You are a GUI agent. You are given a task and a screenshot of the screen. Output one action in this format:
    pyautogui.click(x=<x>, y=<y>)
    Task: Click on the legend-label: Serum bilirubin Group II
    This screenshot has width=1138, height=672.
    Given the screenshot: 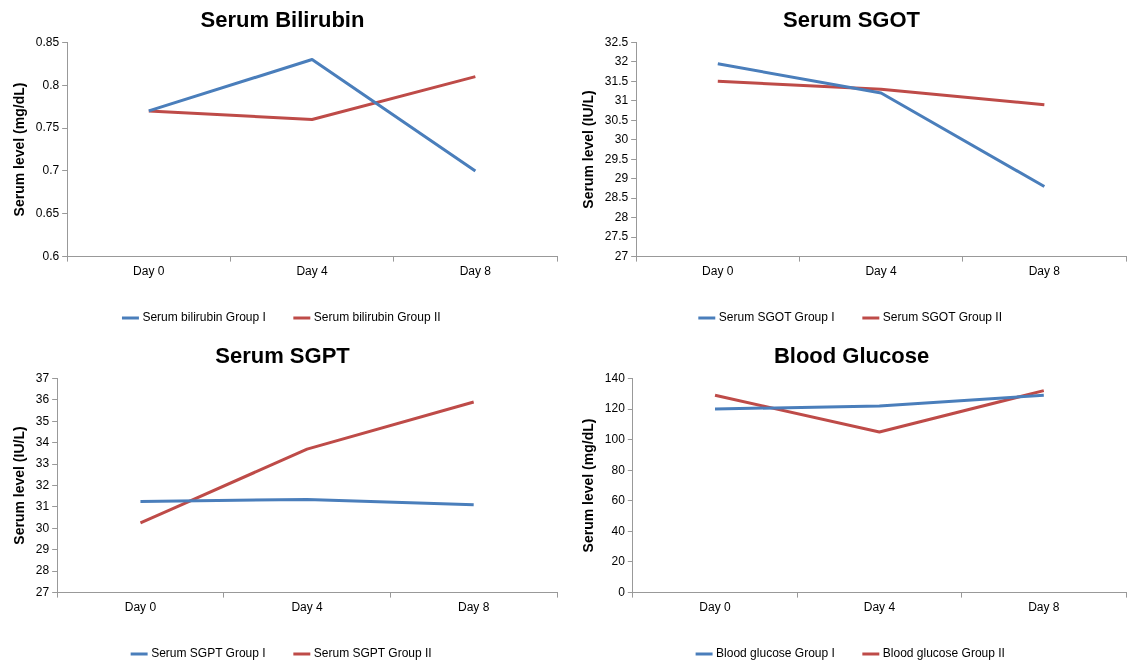 What is the action you would take?
    pyautogui.click(x=377, y=317)
    